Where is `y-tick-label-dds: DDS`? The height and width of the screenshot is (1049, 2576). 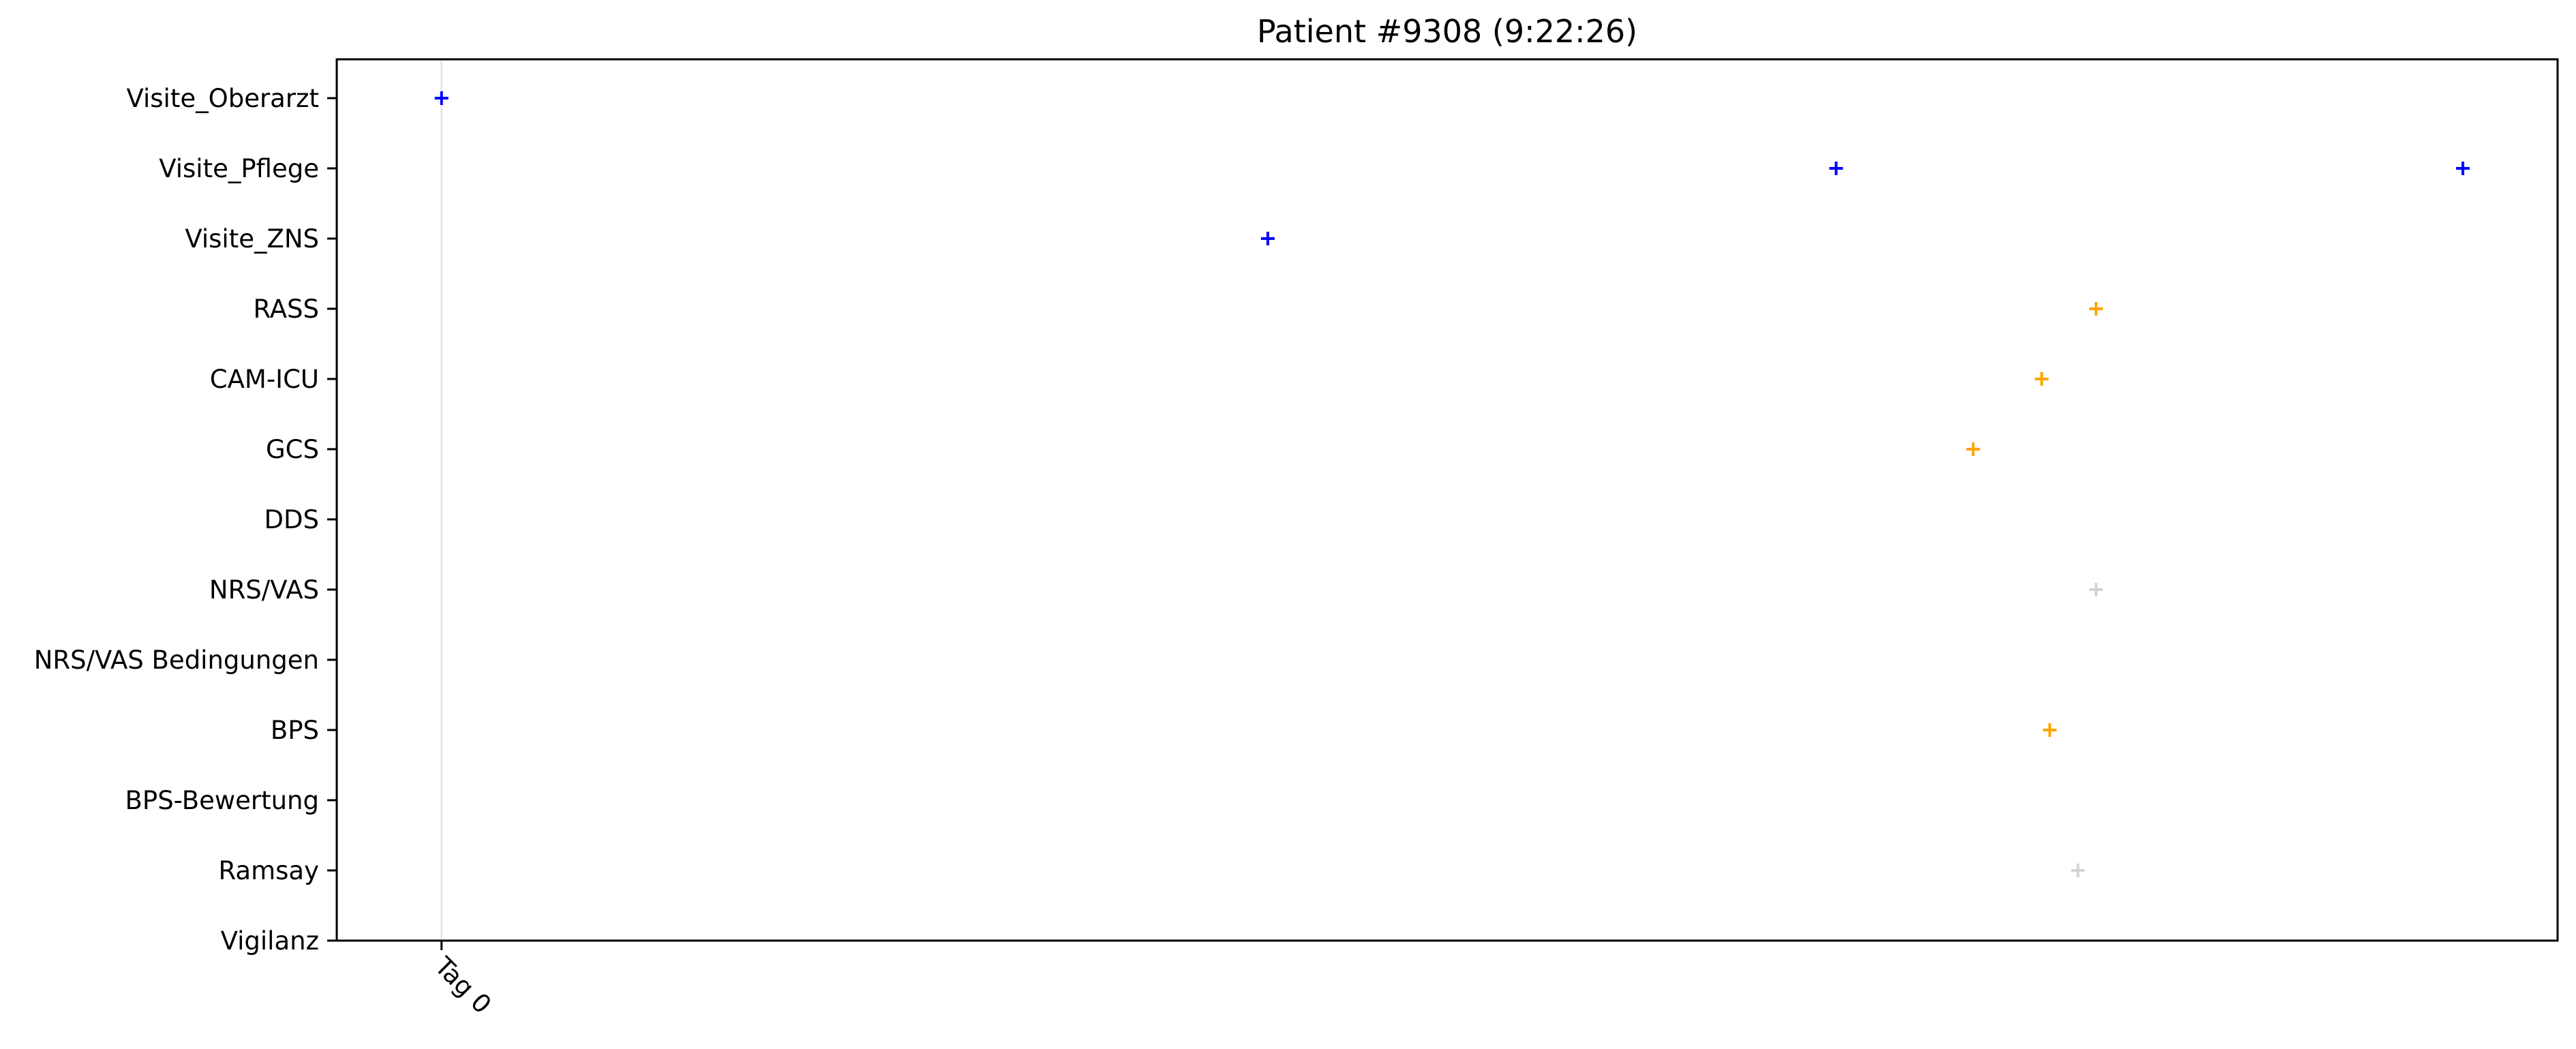
y-tick-label-dds: DDS is located at coordinates (291, 520).